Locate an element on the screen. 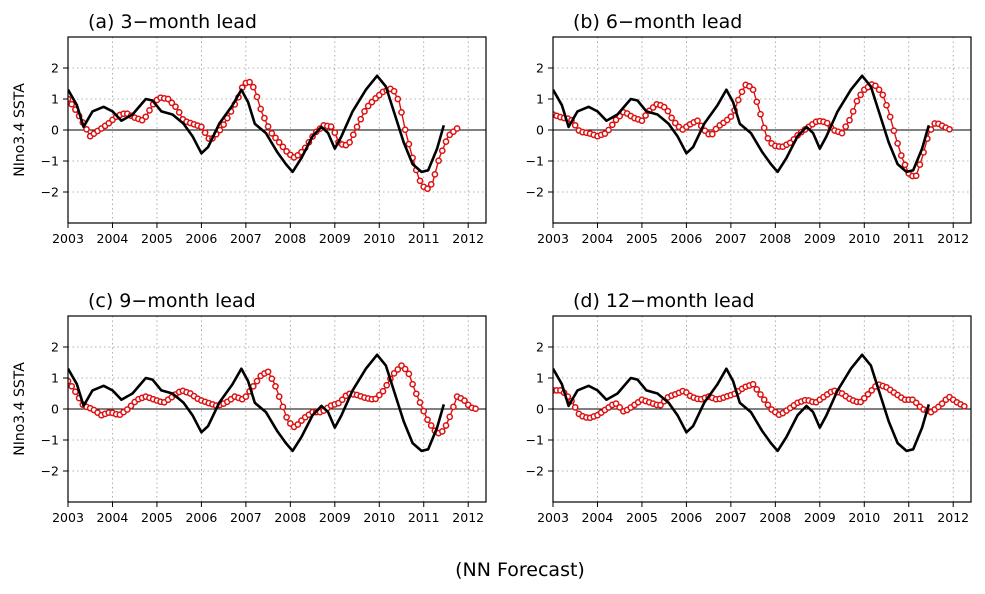 The height and width of the screenshot is (594, 985). panel-title: (b) 6−month lead is located at coordinates (657, 22).